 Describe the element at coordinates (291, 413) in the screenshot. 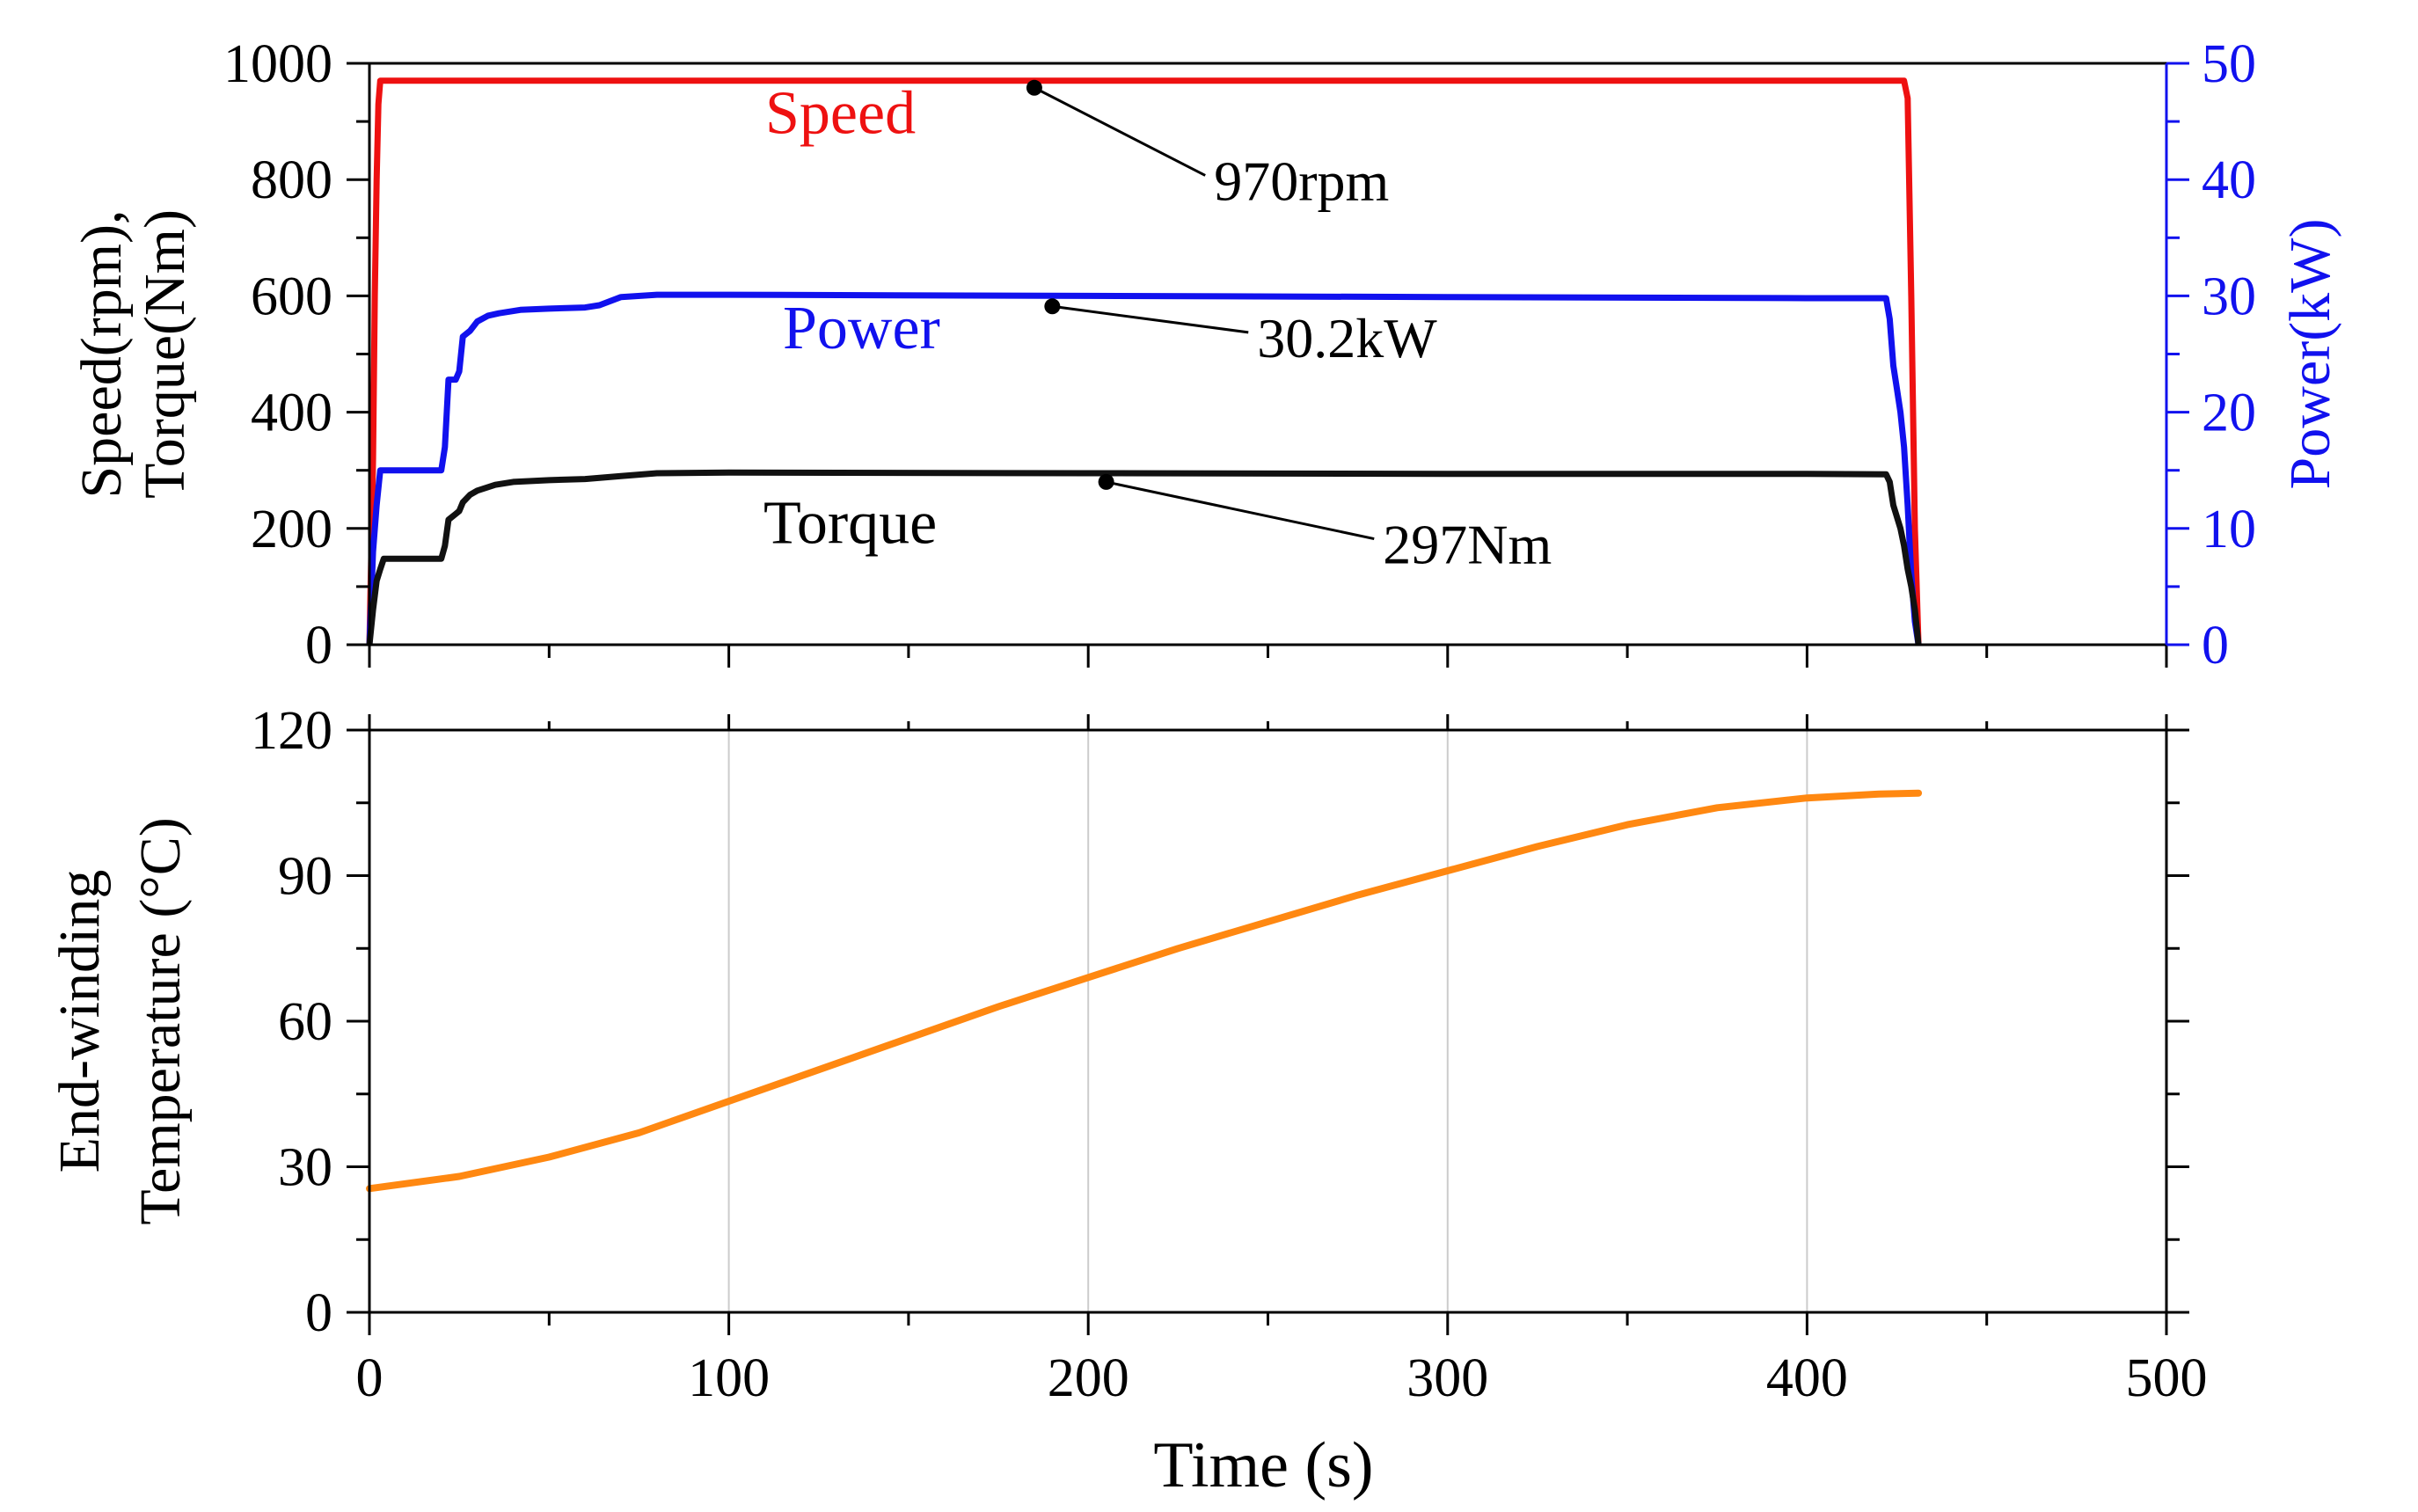

I see `top-y-tick-label: 400` at that location.